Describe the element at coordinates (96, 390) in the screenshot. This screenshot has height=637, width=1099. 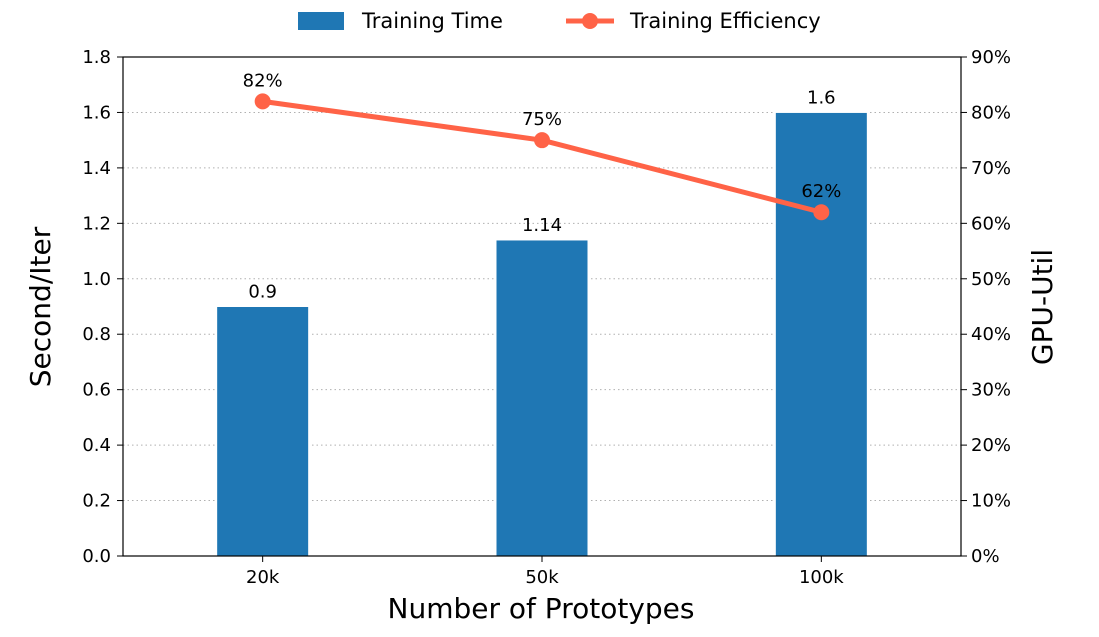
I see `y-tick-label: 0.6` at that location.